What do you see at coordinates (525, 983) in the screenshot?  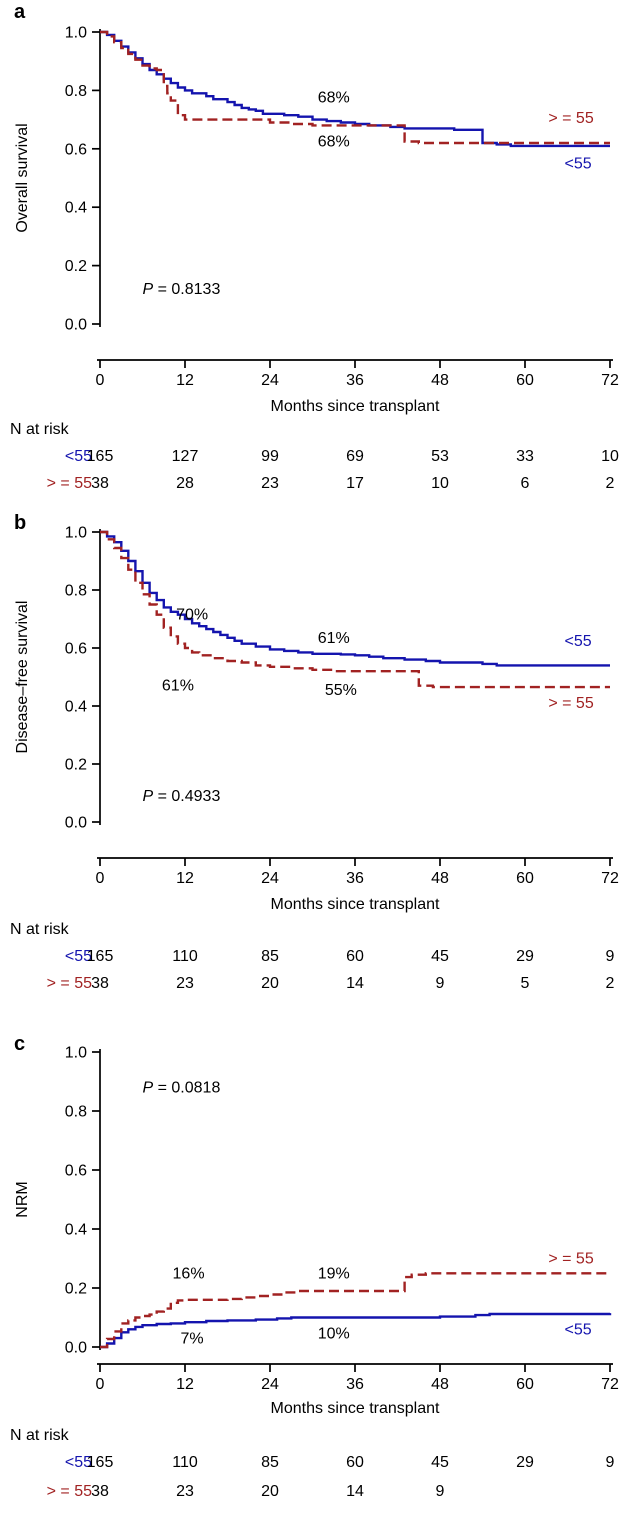 I see `risk-count: 5` at bounding box center [525, 983].